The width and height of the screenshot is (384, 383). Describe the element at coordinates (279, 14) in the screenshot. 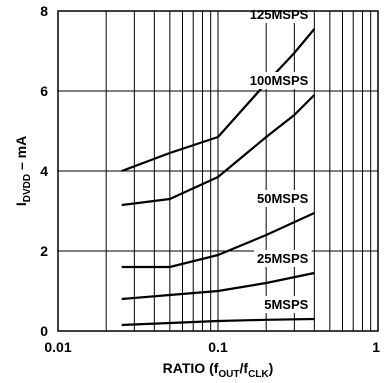

I see `series-label-125msps: 125MSPS` at that location.